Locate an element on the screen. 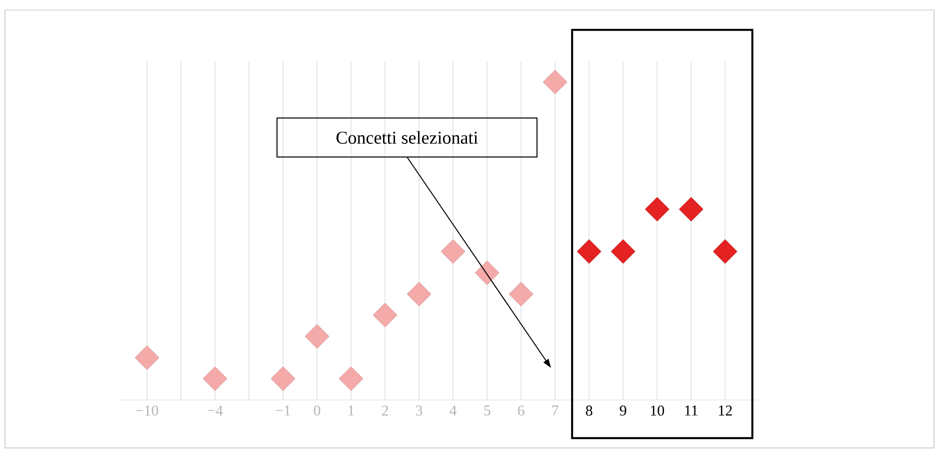 Image resolution: width=939 pixels, height=457 pixels. x-tick-label: 7 is located at coordinates (555, 411).